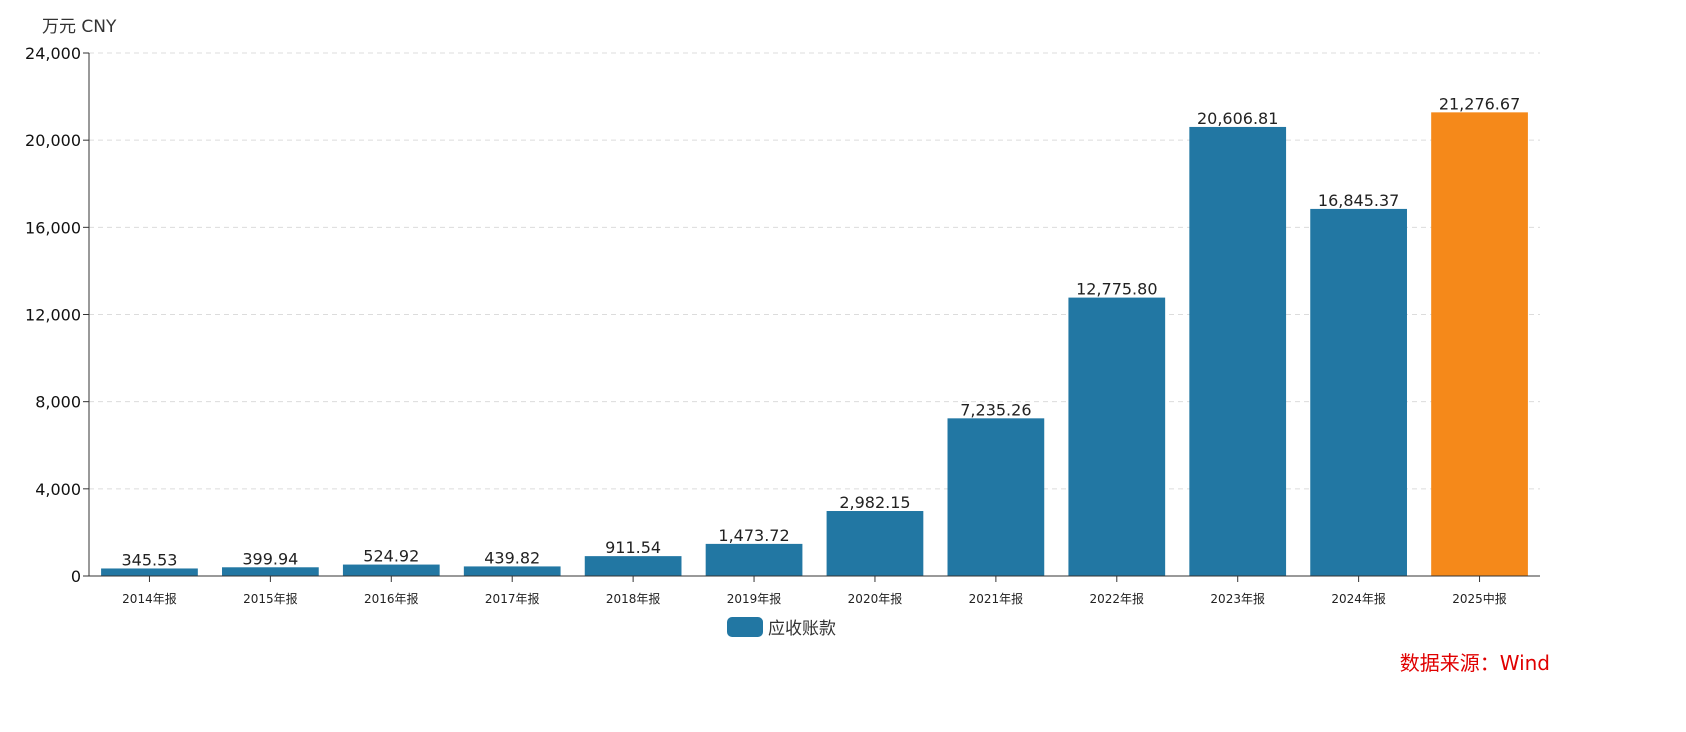  What do you see at coordinates (270, 598) in the screenshot?
I see `x-tick-label: 2015年报` at bounding box center [270, 598].